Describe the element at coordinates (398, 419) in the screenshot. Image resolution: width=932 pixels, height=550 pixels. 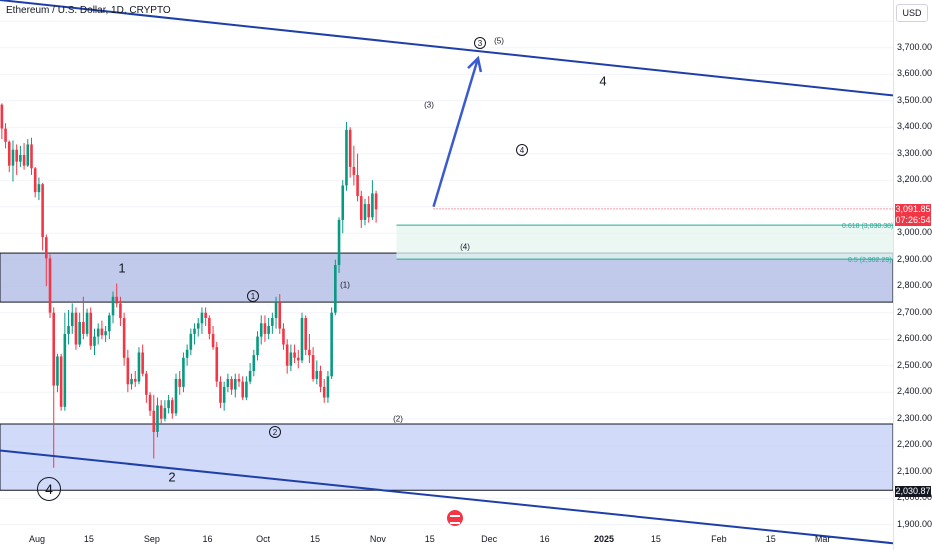
I see `paren-2-label: (2)` at that location.